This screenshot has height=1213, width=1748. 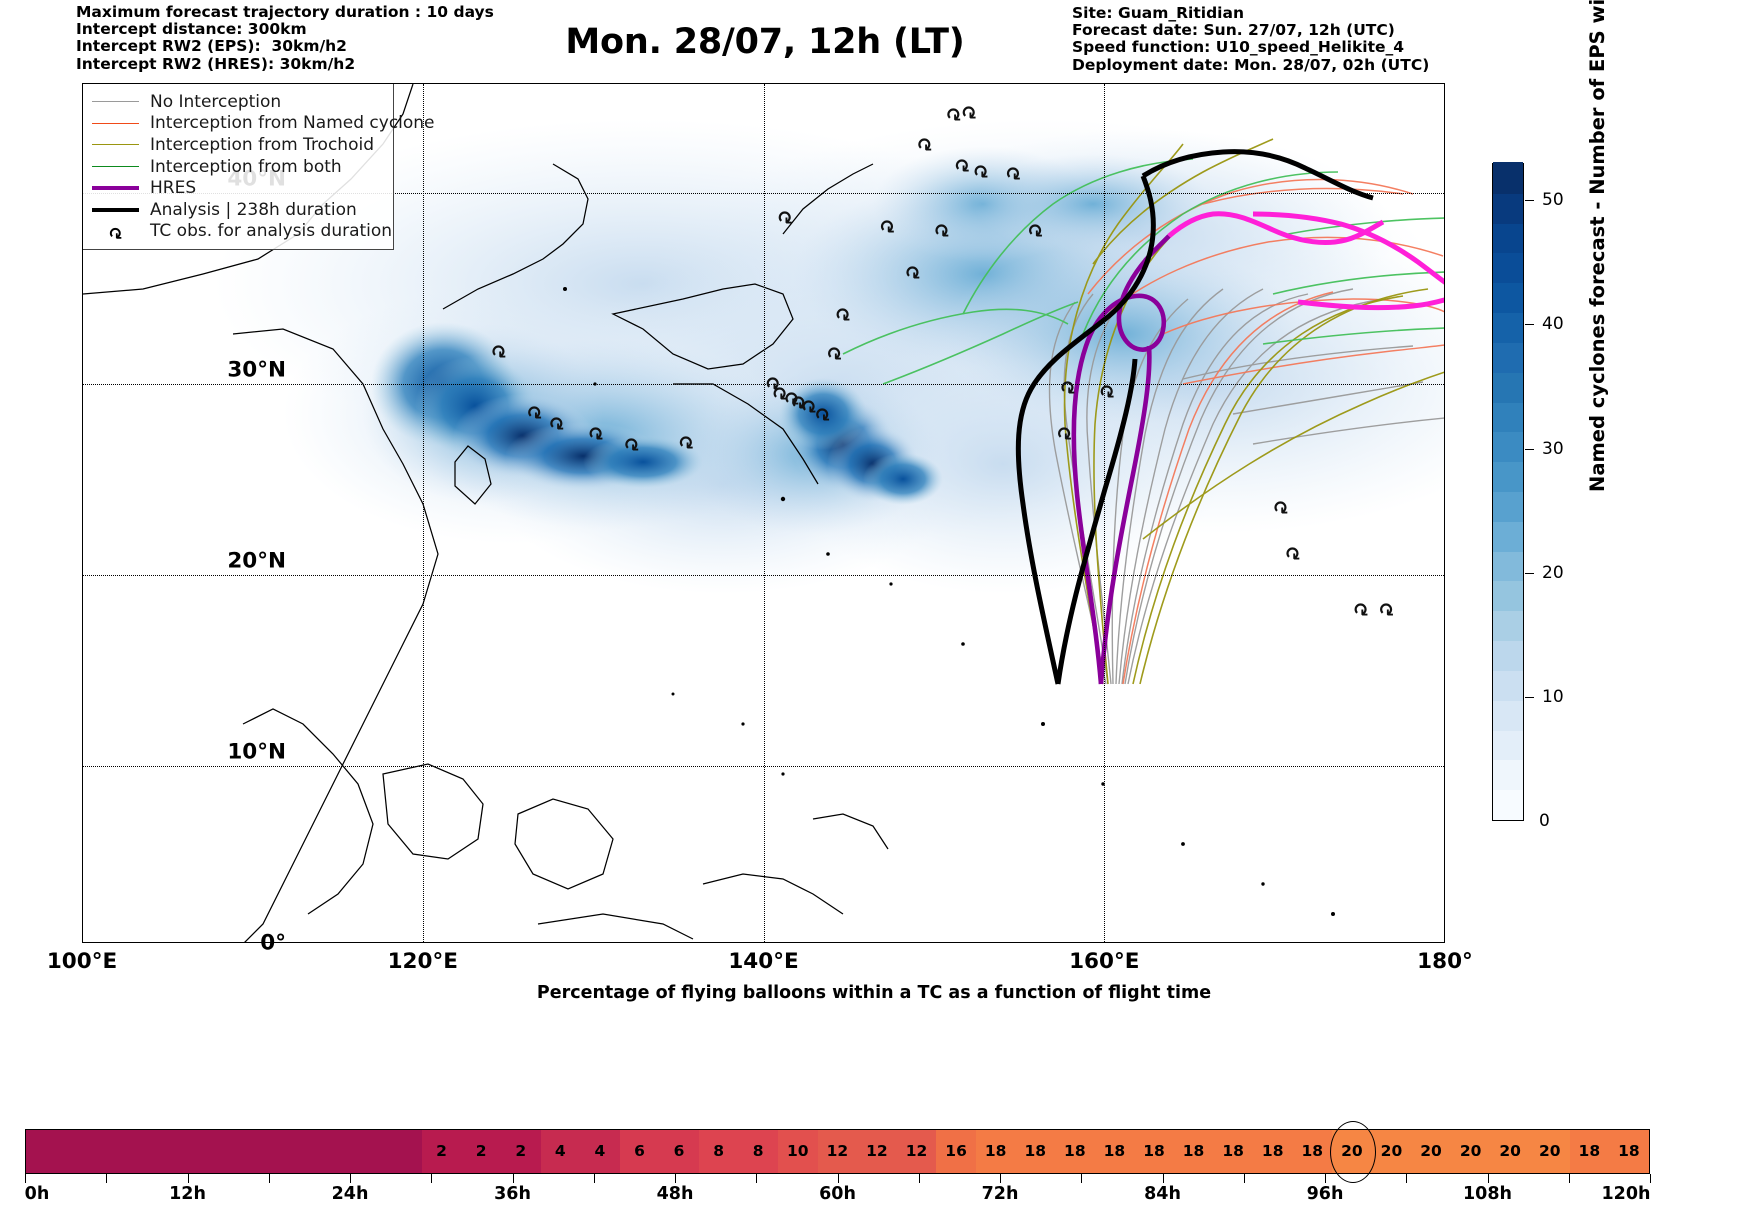 What do you see at coordinates (238, 102) in the screenshot?
I see `legend-item-no-interception: No Interception` at bounding box center [238, 102].